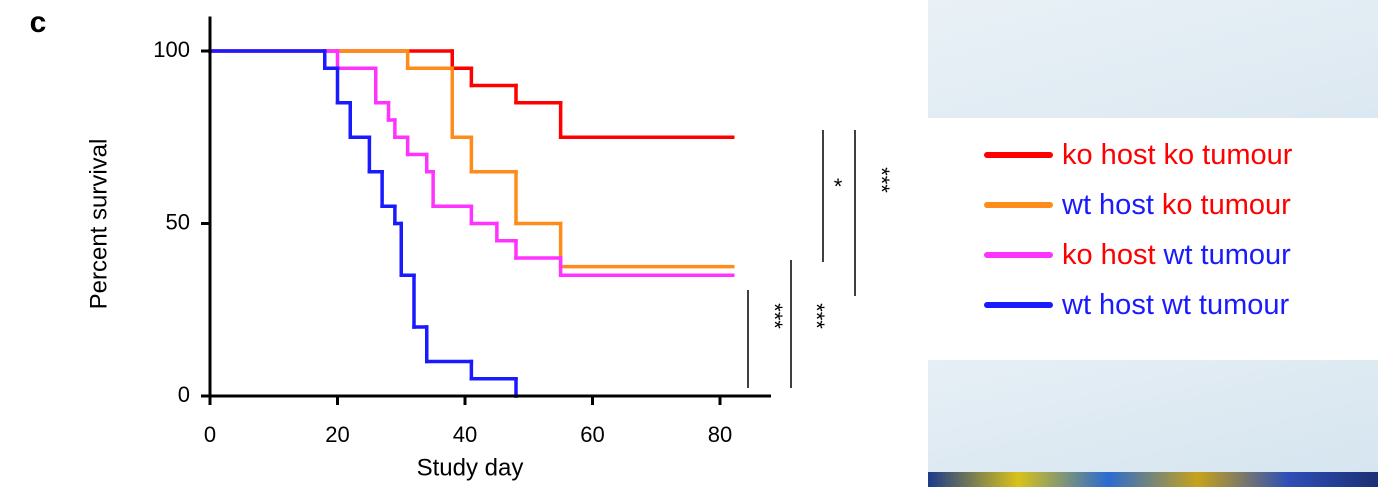 The width and height of the screenshot is (1378, 487). What do you see at coordinates (171, 49) in the screenshot?
I see `y-tick-label: 100` at bounding box center [171, 49].